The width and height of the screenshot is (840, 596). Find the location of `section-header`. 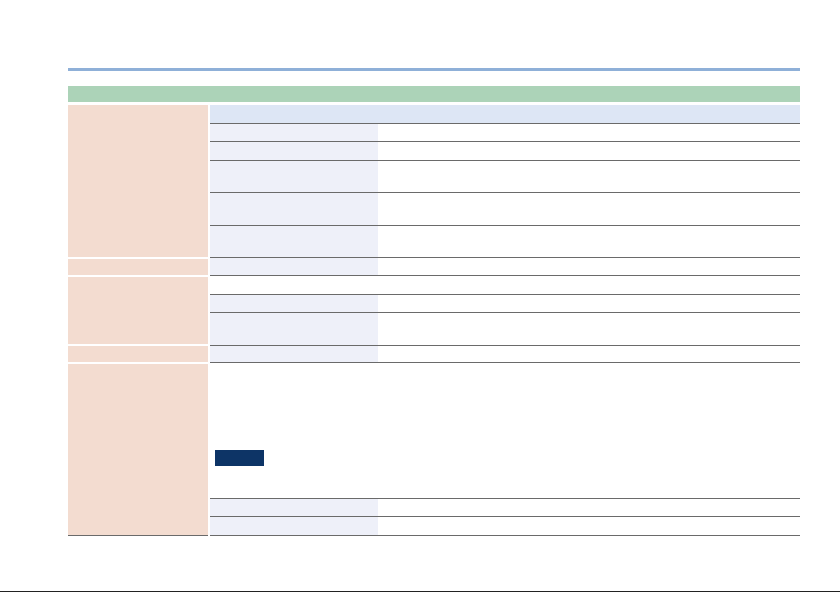

section-header is located at coordinates (434, 94).